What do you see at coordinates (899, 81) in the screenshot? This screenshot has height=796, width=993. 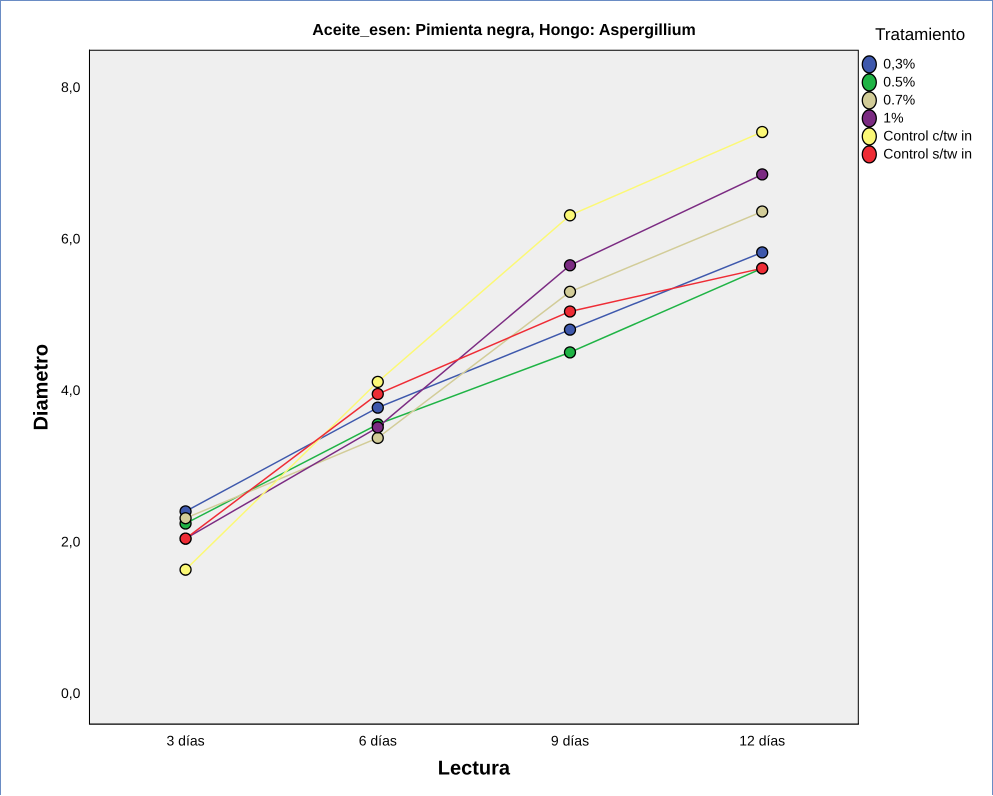 I see `legend-label: 0.5%` at bounding box center [899, 81].